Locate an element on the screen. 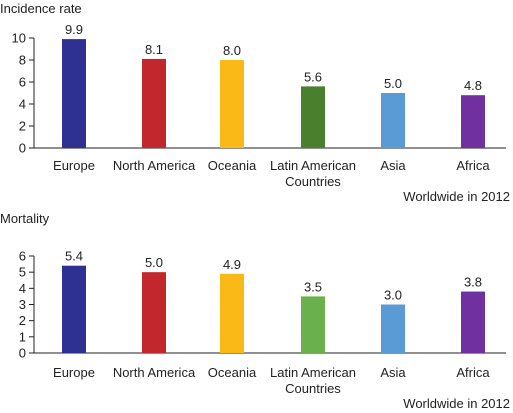 This screenshot has width=513, height=413. value-label: 9.9 is located at coordinates (74, 29).